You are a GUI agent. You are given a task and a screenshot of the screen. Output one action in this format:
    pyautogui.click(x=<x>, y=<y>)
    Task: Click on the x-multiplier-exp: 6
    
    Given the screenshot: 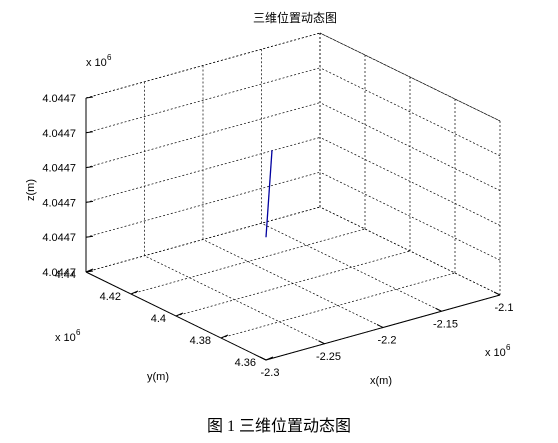 What is the action you would take?
    pyautogui.click(x=508, y=347)
    